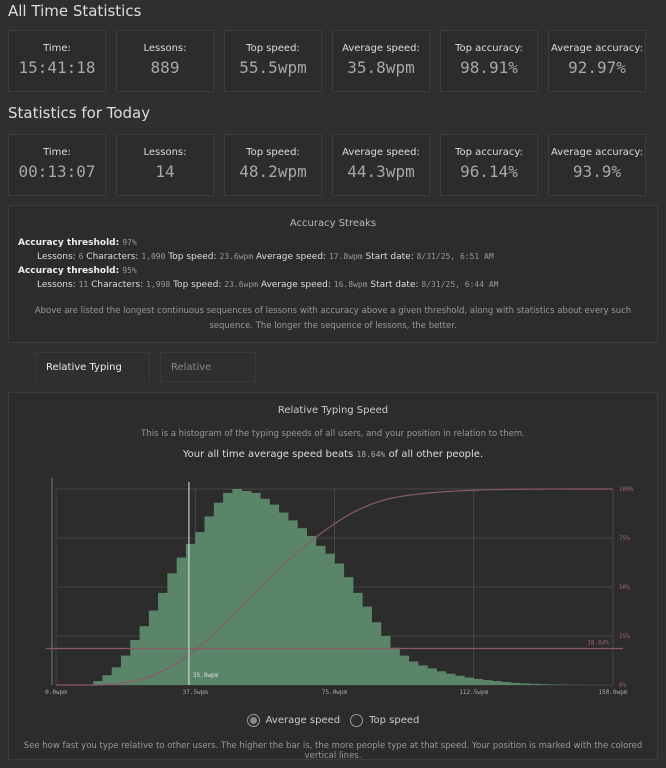  I want to click on stat-top-accuracy: Top accuracy: 96.14%, so click(489, 165).